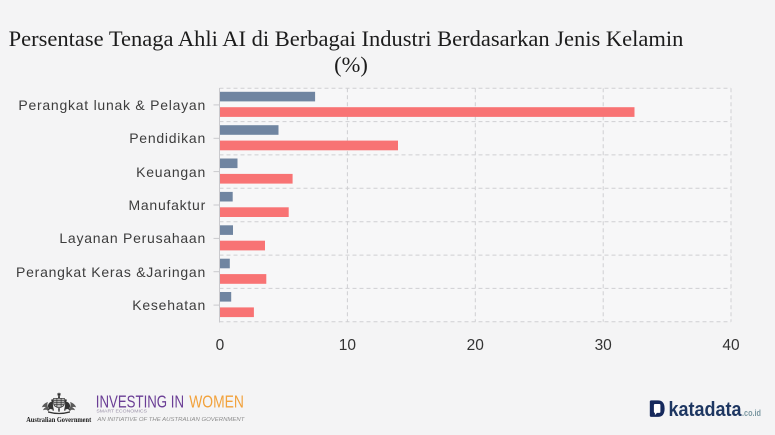  Describe the element at coordinates (170, 402) in the screenshot. I see `svg-text: INVESTING IN WOMEN` at that location.